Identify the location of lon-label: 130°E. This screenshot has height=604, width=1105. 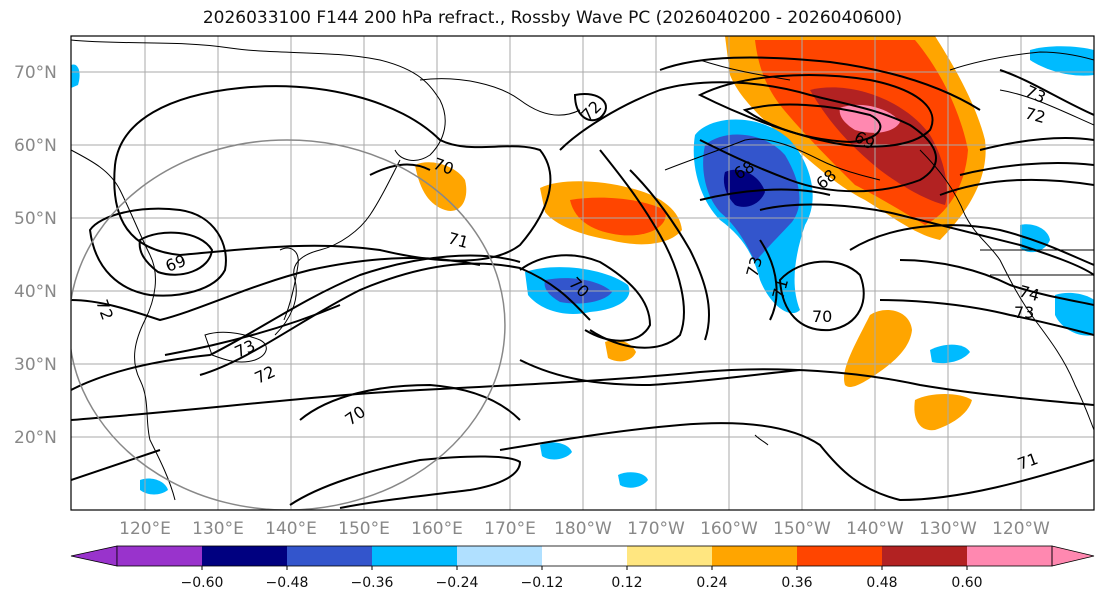
(218, 529).